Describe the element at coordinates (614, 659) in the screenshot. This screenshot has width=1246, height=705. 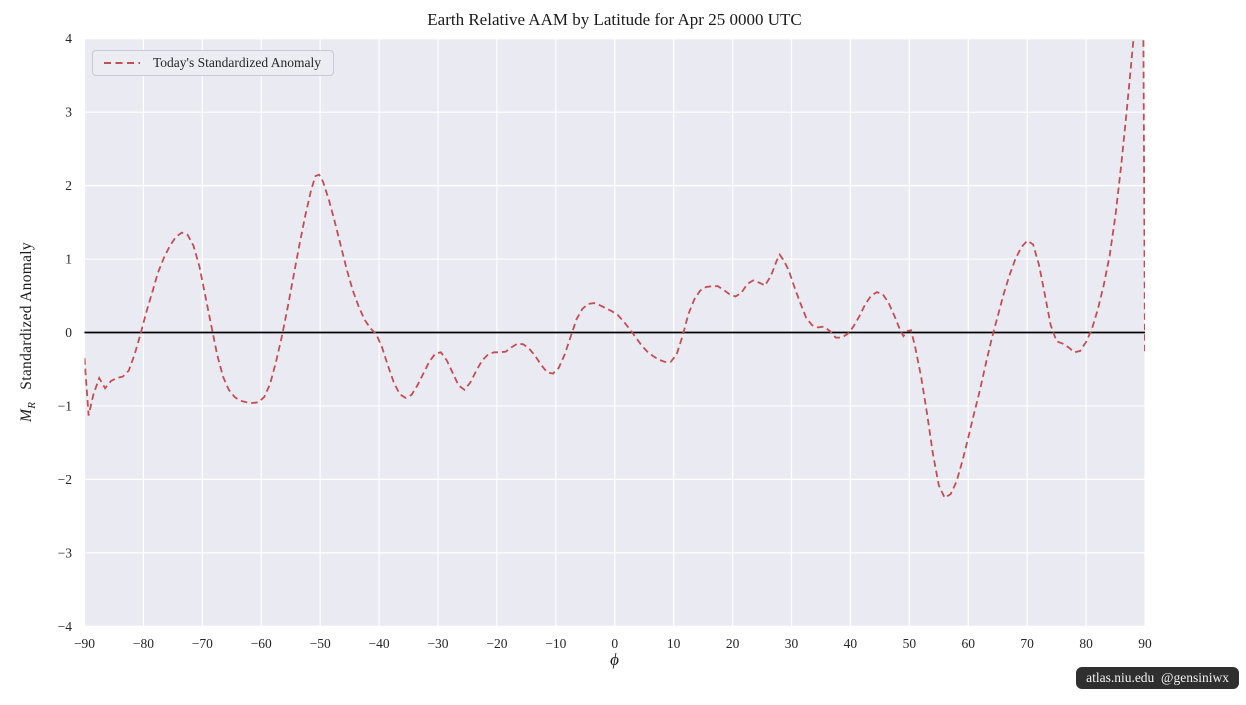
I see `x-axis-label: ϕ` at that location.